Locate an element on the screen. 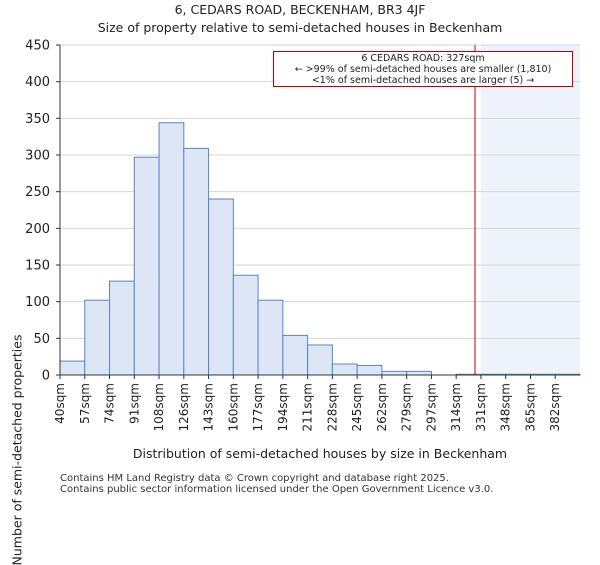  x-tick-label: 194sqm is located at coordinates (283, 407).